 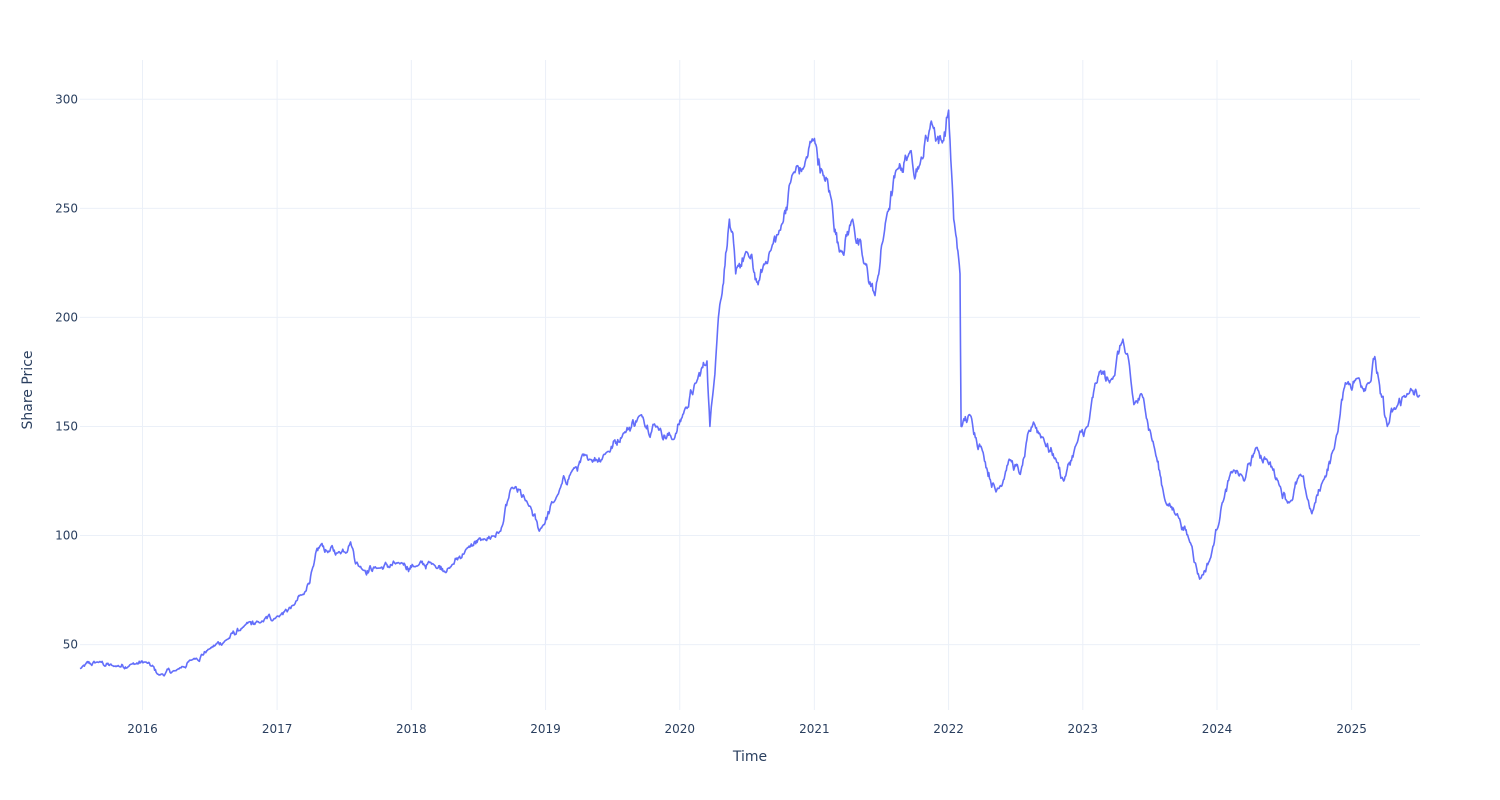 What do you see at coordinates (66, 371) in the screenshot?
I see `y-axis: 50 100 150 200 250 300` at bounding box center [66, 371].